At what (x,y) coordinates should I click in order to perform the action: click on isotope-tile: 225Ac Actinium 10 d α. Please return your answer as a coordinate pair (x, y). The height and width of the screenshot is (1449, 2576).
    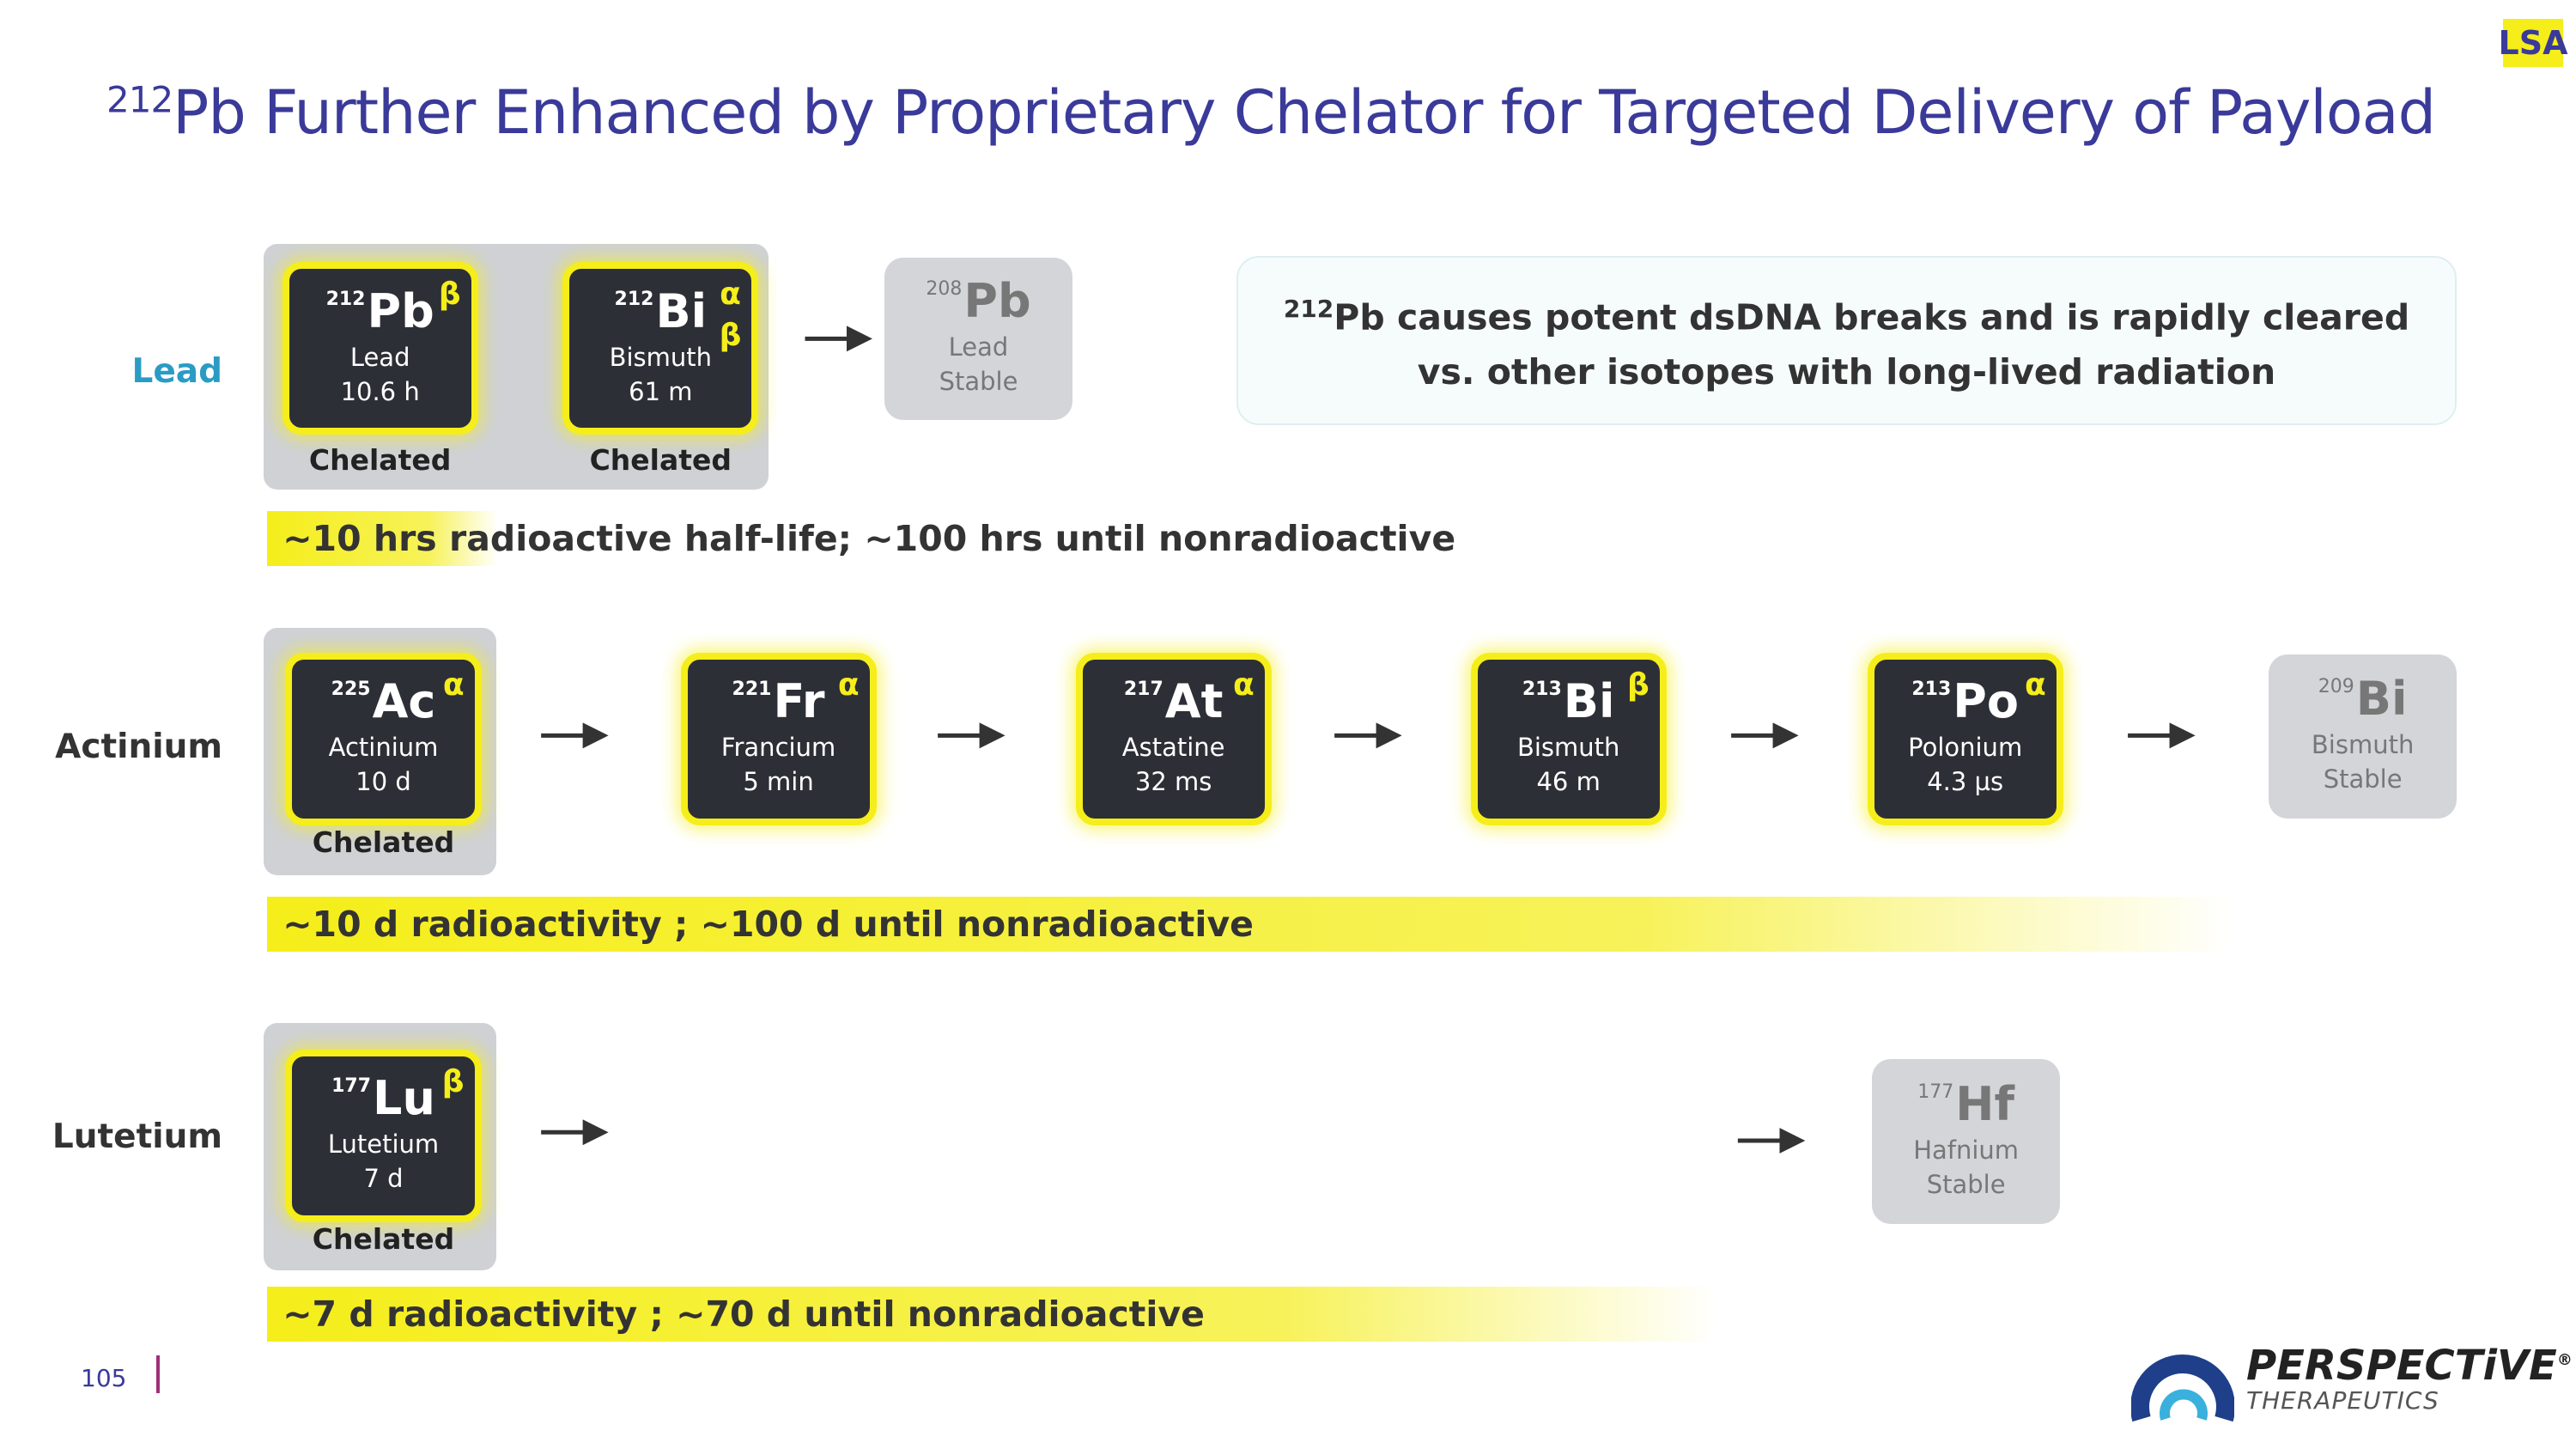
    Looking at the image, I should click on (383, 738).